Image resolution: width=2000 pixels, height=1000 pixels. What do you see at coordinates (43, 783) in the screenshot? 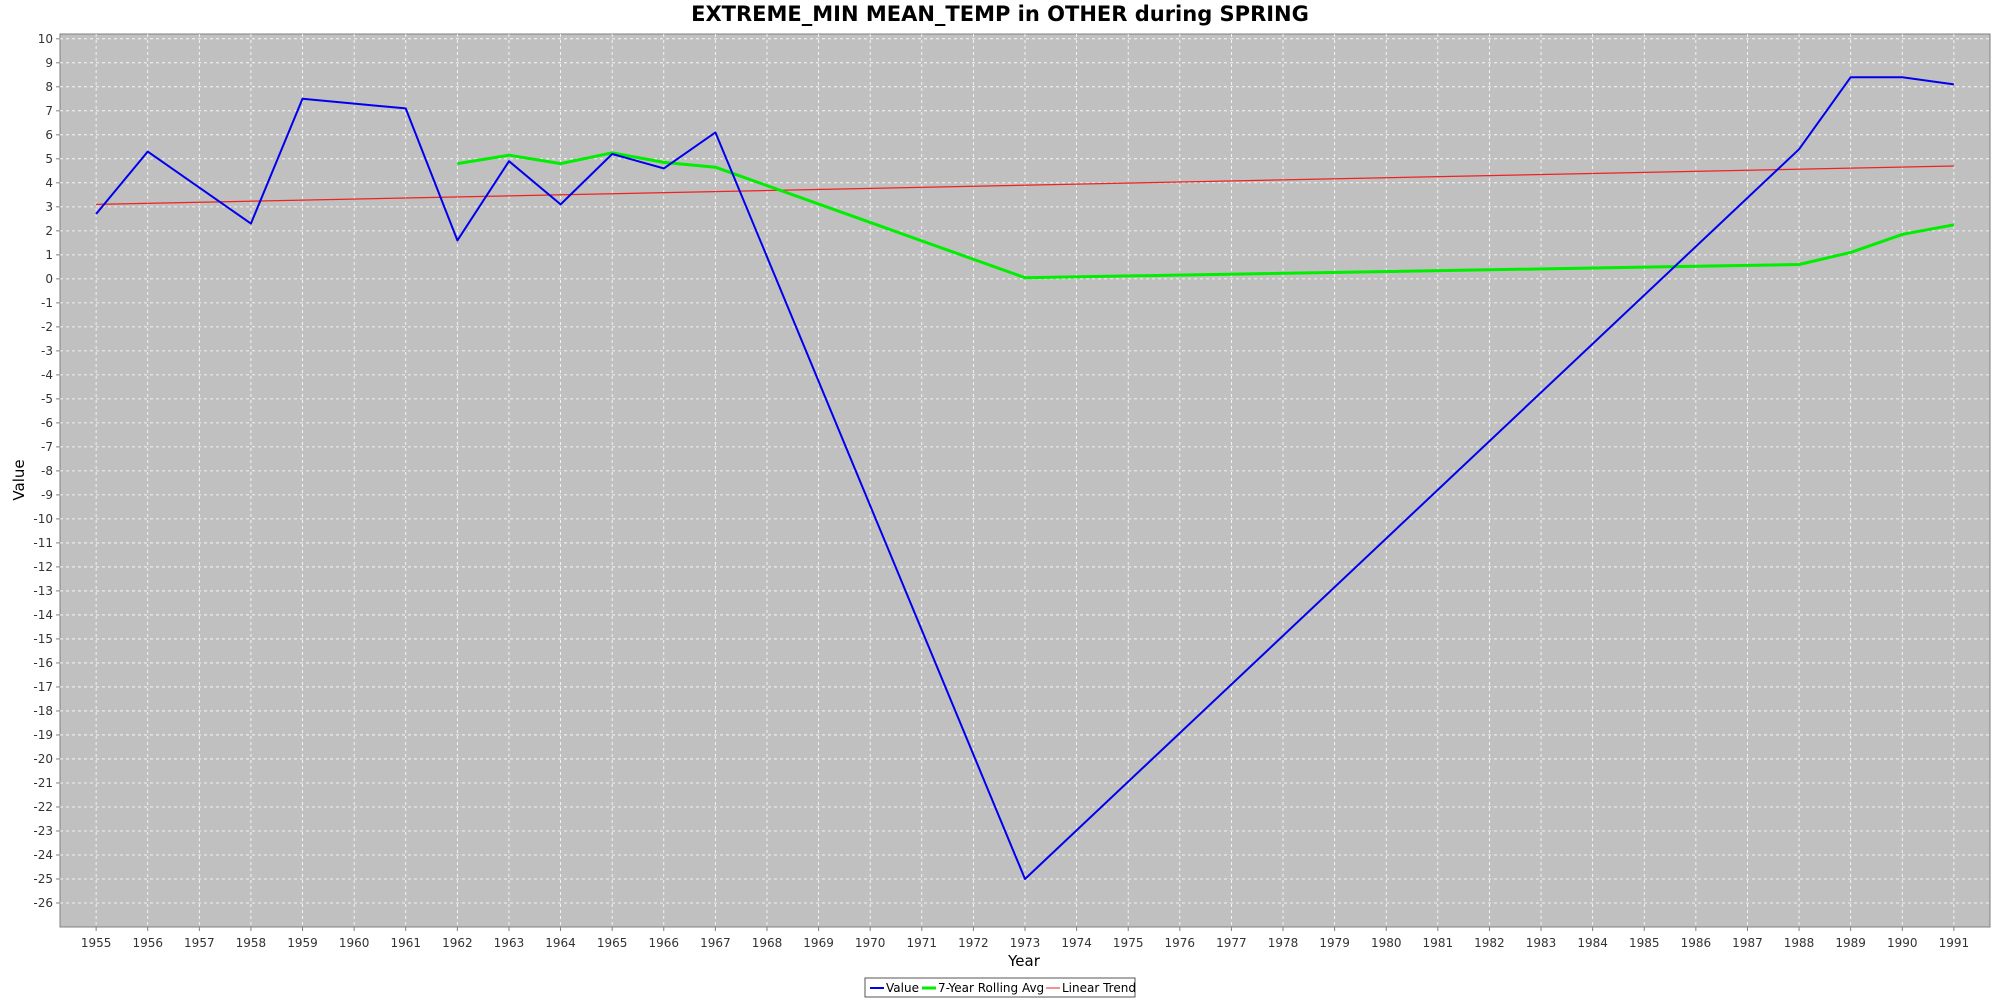
I see `y-tick-label: -21` at bounding box center [43, 783].